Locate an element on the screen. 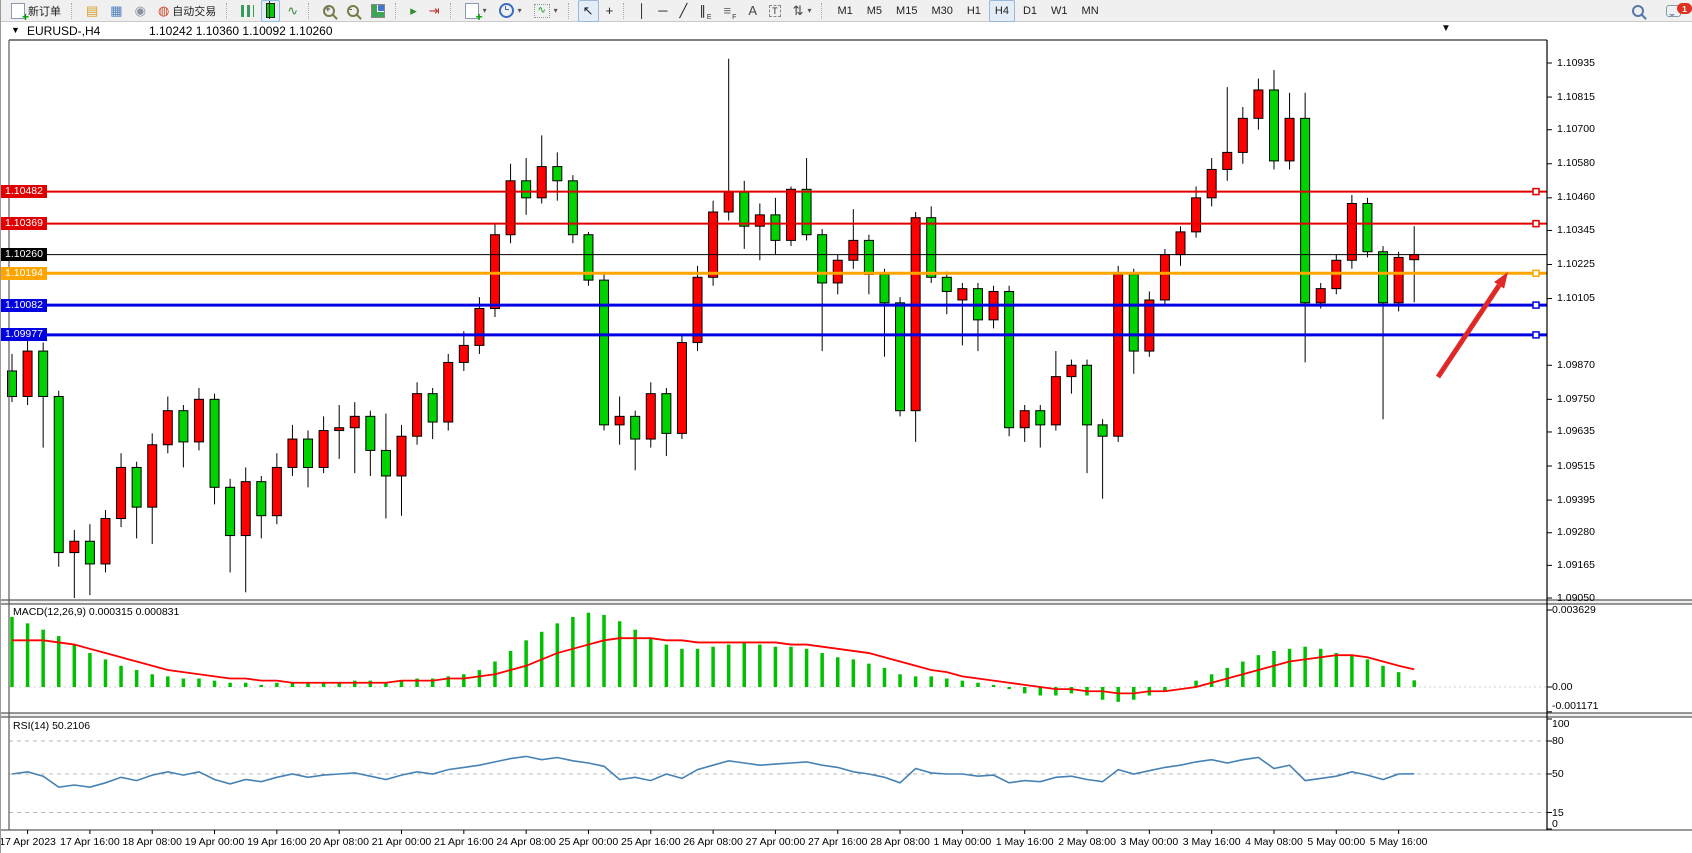  indicators-icon: ∿ is located at coordinates (541, 10).